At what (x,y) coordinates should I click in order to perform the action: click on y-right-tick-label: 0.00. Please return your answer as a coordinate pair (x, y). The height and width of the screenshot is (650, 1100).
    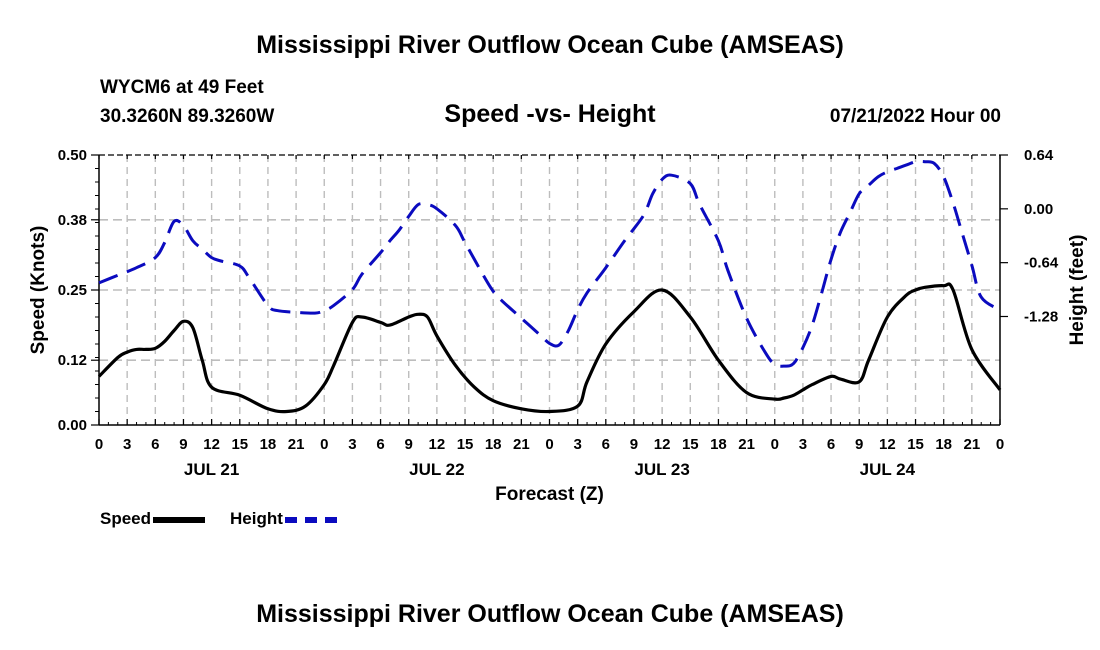
    Looking at the image, I should click on (1038, 209).